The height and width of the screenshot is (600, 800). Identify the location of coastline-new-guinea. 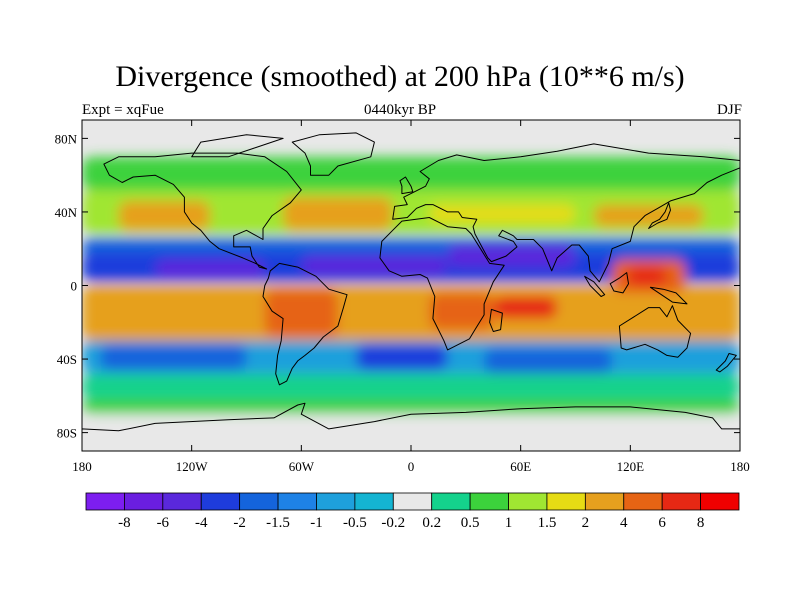
(668, 295).